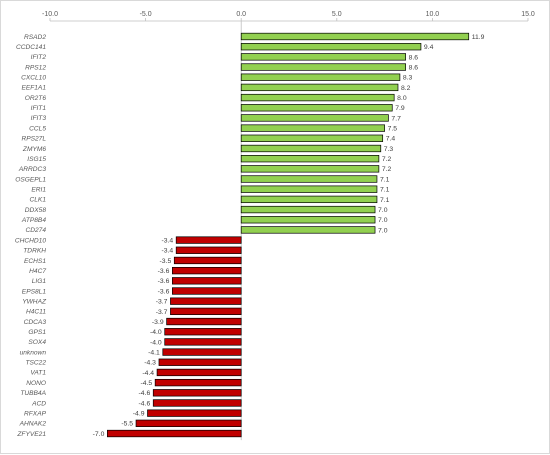 The width and height of the screenshot is (550, 455). Describe the element at coordinates (241, 14) in the screenshot. I see `x-tick-label: 0.0` at that location.